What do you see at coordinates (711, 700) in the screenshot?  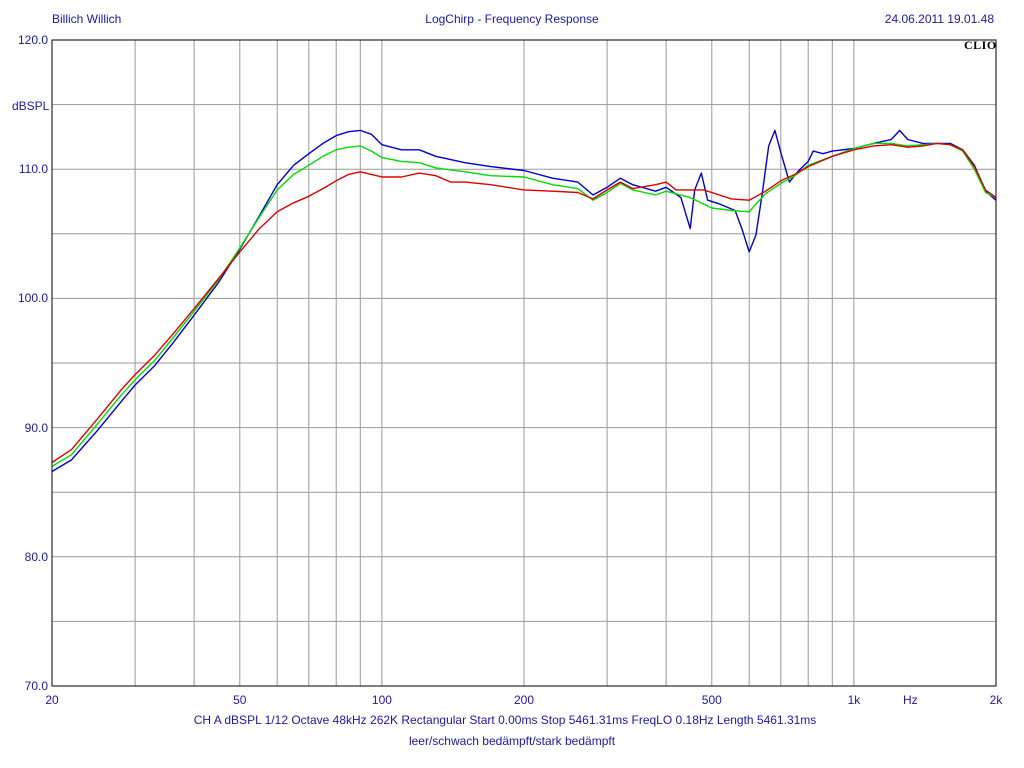 I see `x-tick-label: 500` at bounding box center [711, 700].